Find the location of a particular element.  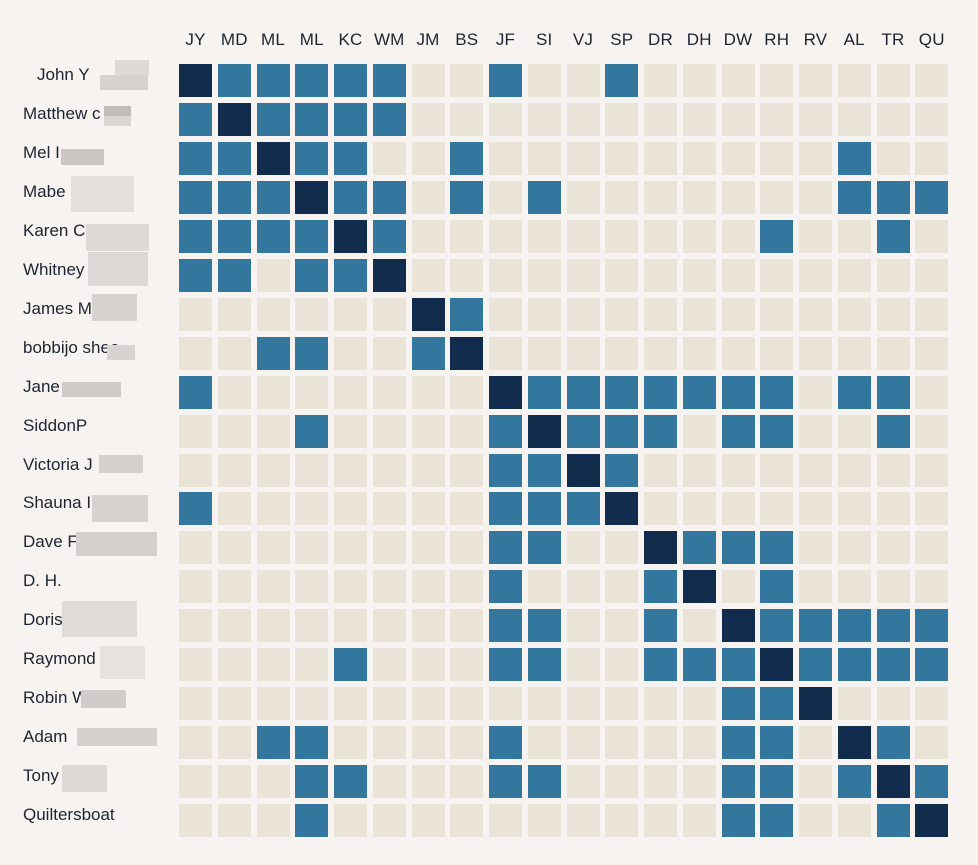

row-label: Shauna I is located at coordinates (57, 503).